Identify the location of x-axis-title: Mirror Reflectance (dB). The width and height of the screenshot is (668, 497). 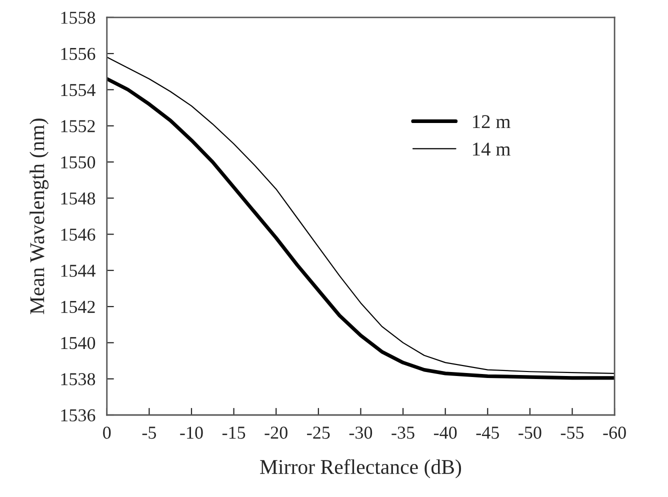
(361, 468).